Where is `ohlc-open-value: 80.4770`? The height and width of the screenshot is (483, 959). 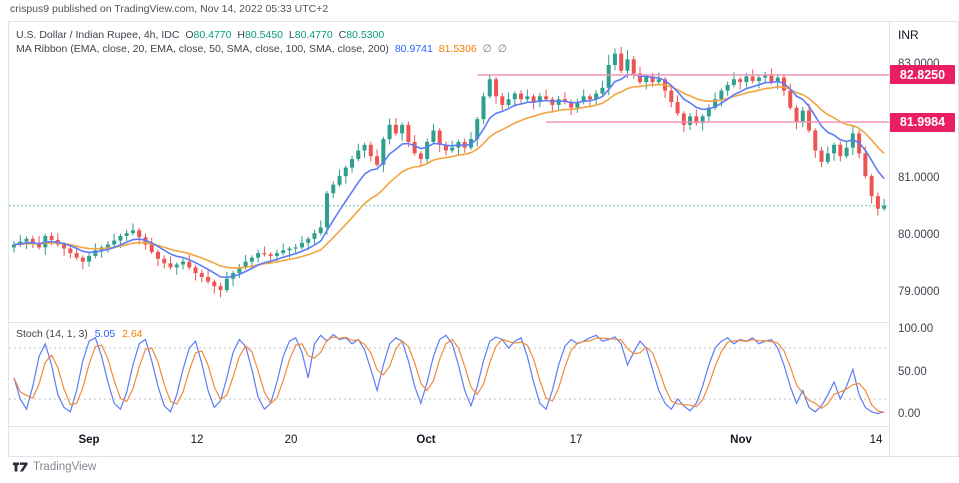 ohlc-open-value: 80.4770 is located at coordinates (212, 35).